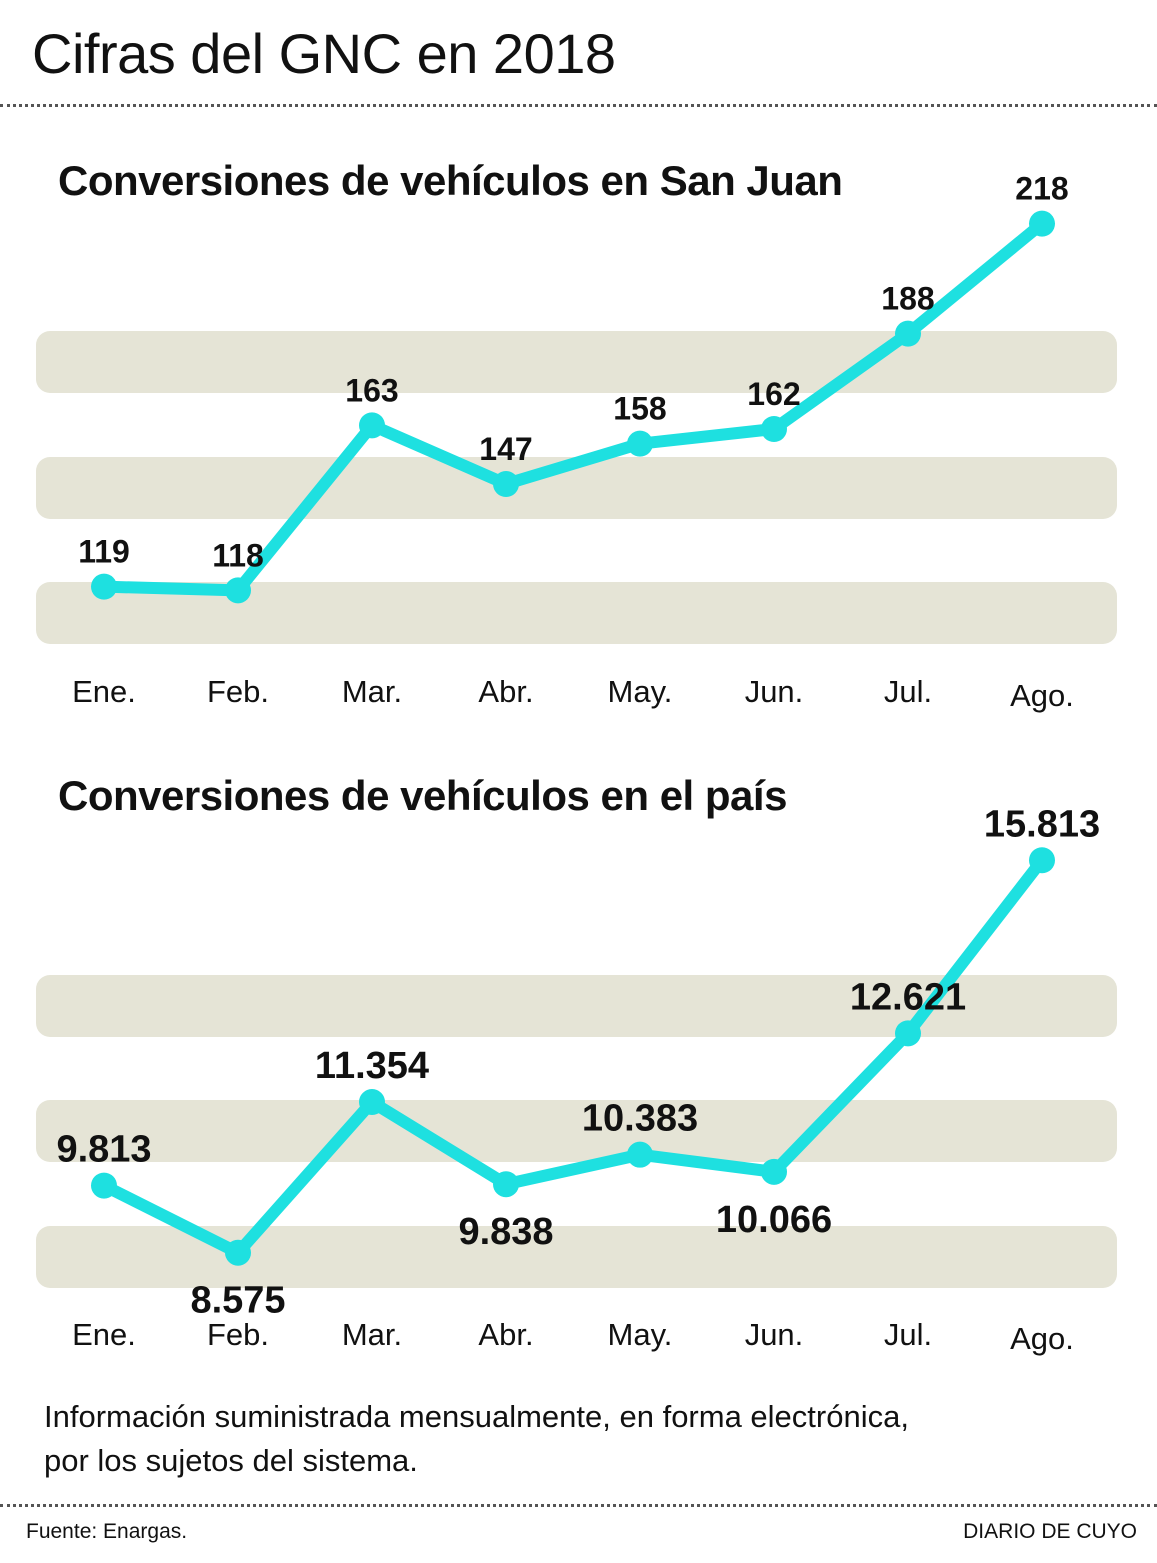  What do you see at coordinates (578, 105) in the screenshot?
I see `dotted-divider-top` at bounding box center [578, 105].